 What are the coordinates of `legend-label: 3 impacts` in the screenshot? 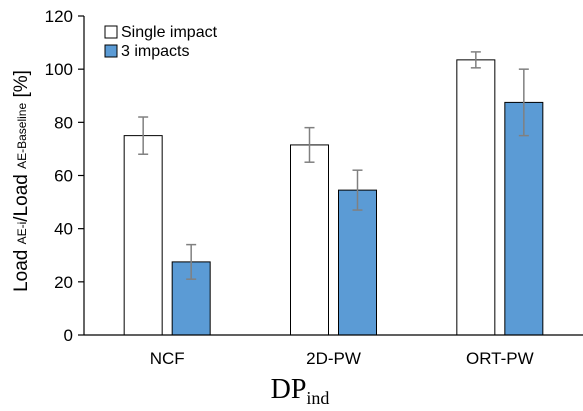 It's located at (155, 51).